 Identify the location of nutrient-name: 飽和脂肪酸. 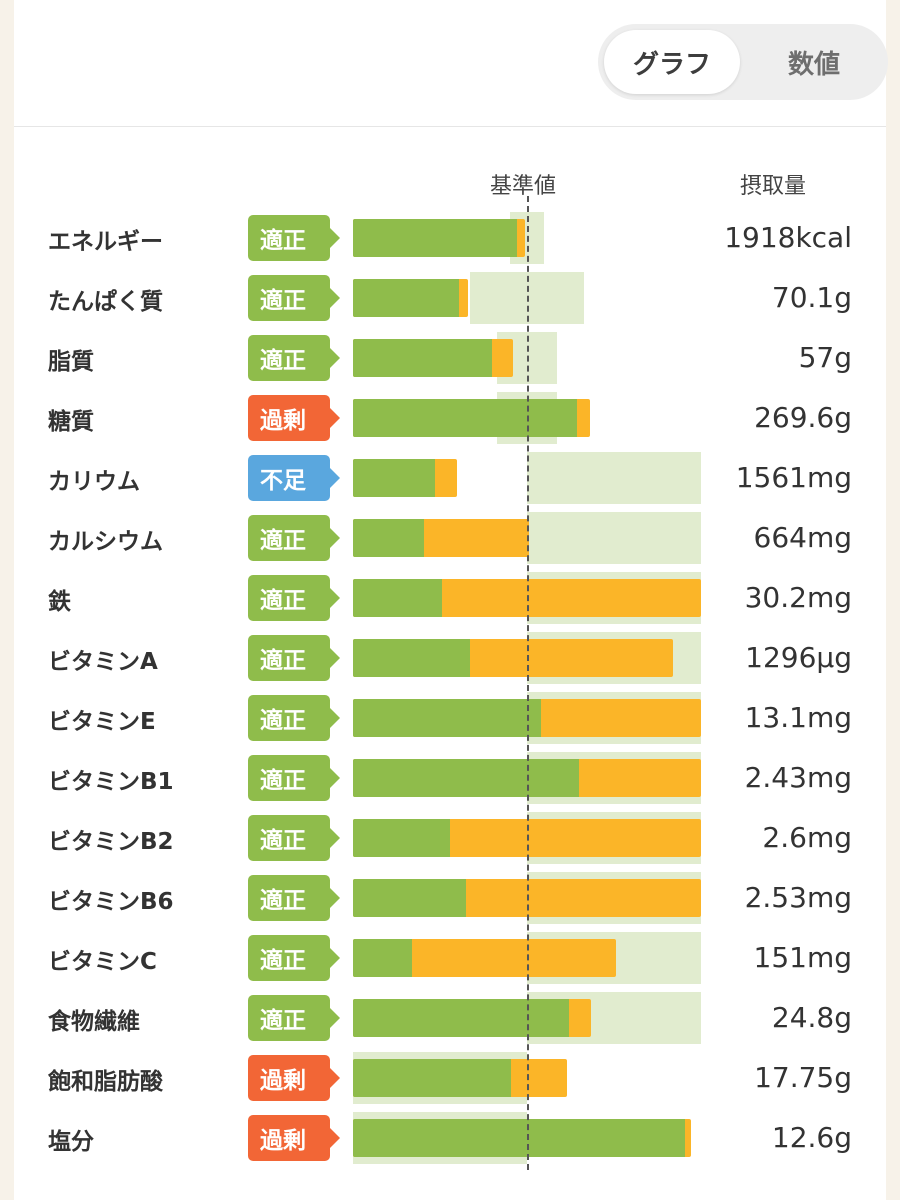
(105, 1082).